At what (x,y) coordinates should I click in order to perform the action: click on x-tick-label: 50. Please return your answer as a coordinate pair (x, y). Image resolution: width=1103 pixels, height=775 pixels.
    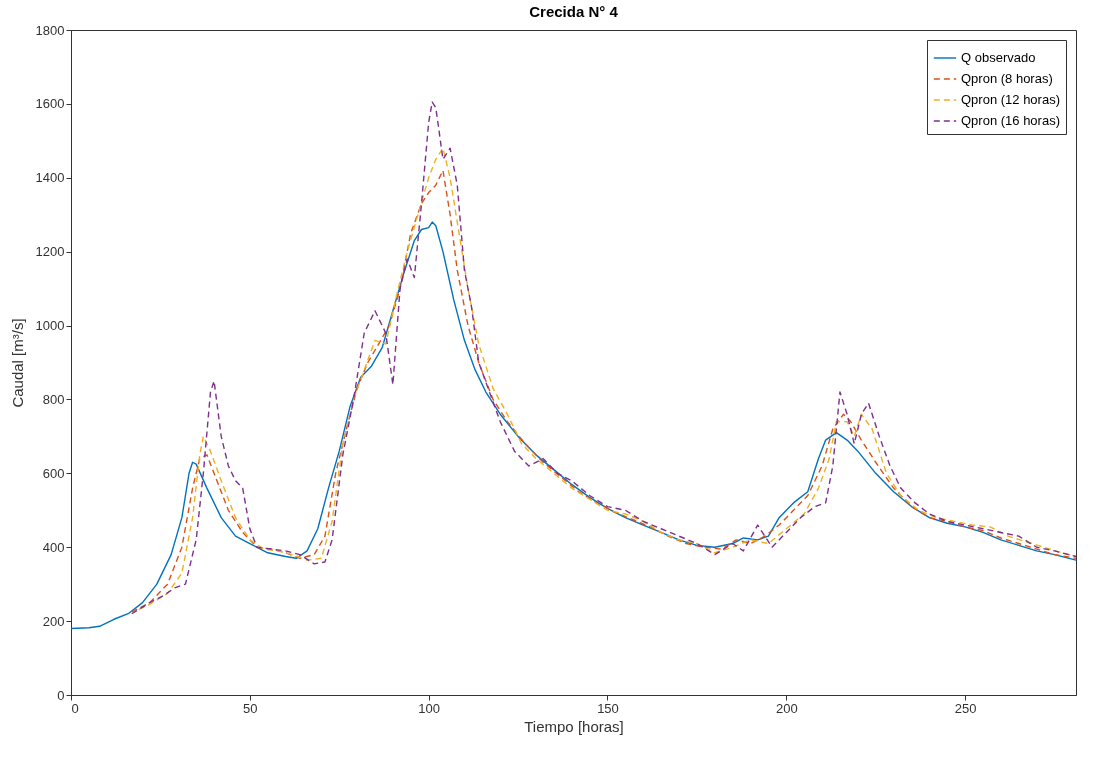
    Looking at the image, I should click on (250, 708).